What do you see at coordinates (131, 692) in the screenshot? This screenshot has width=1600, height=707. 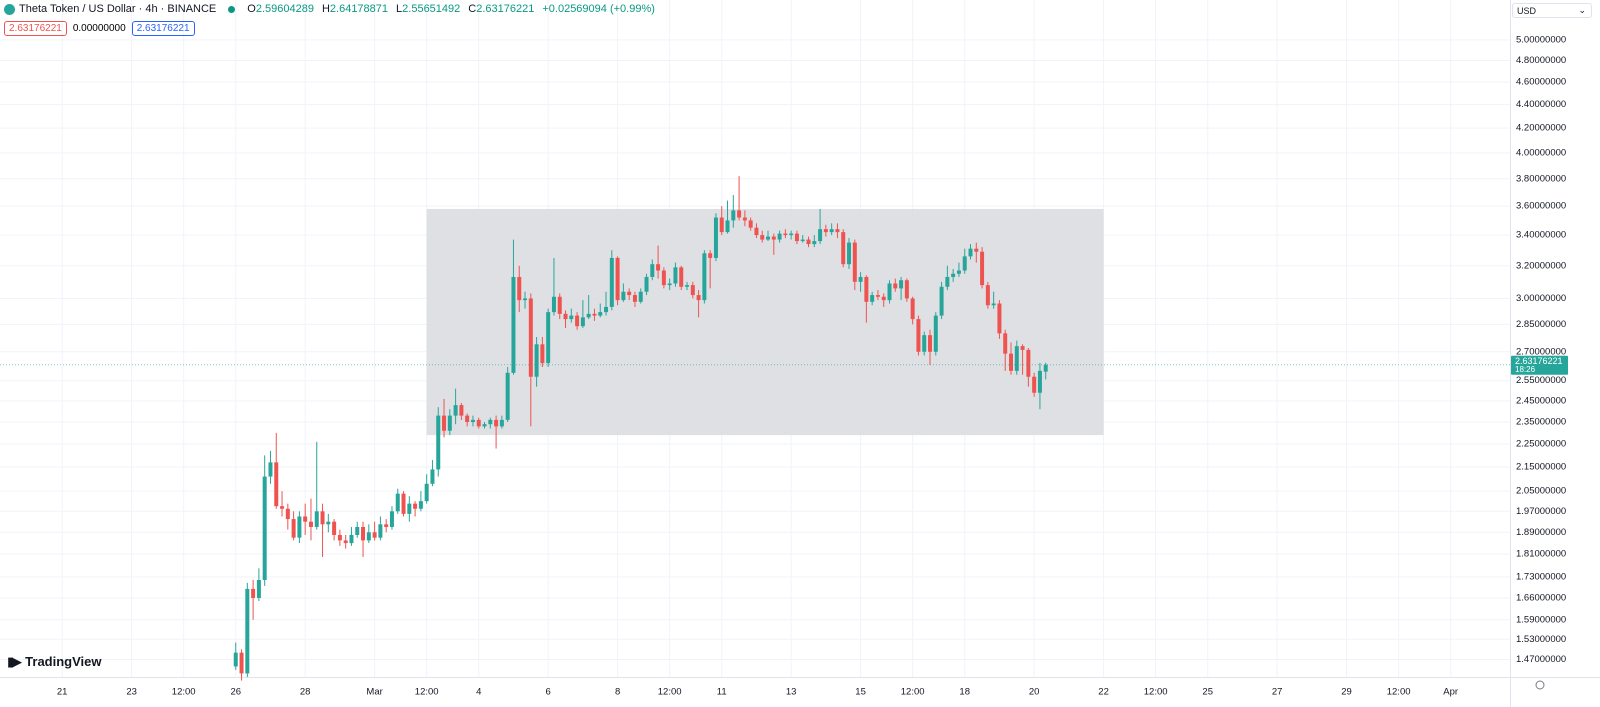 I see `x-tick-label: 23` at bounding box center [131, 692].